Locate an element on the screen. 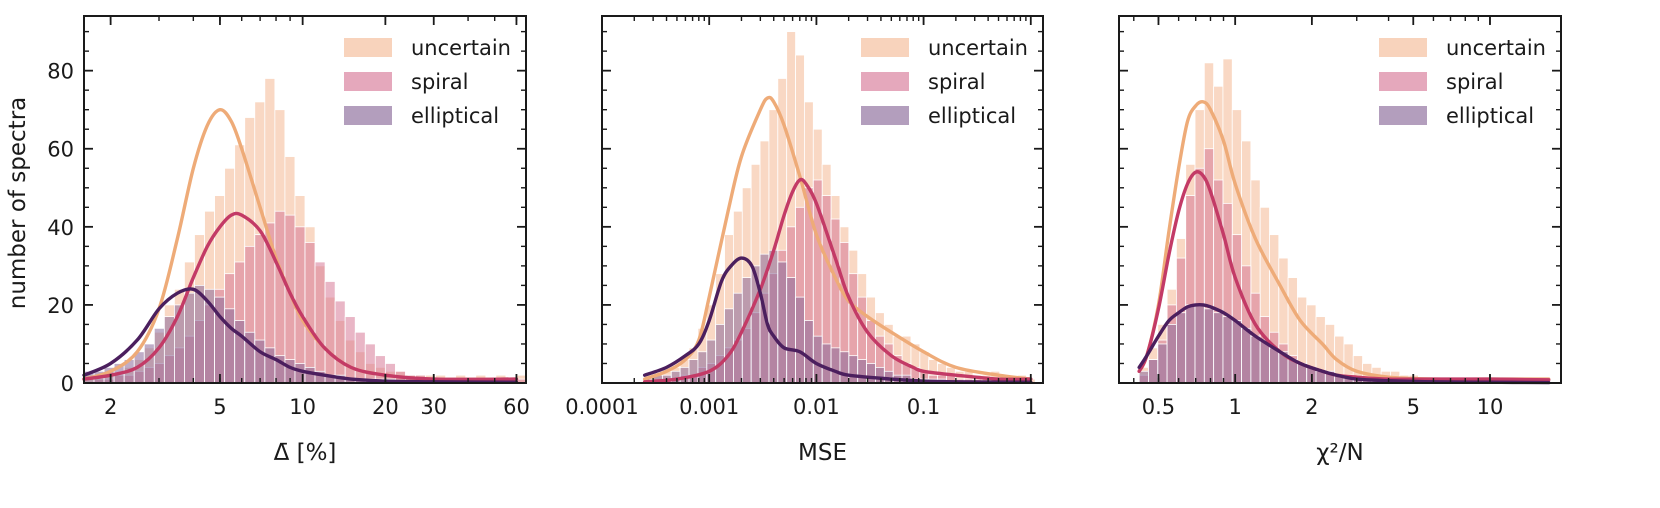  panel-delta-kde is located at coordinates (300, 245).